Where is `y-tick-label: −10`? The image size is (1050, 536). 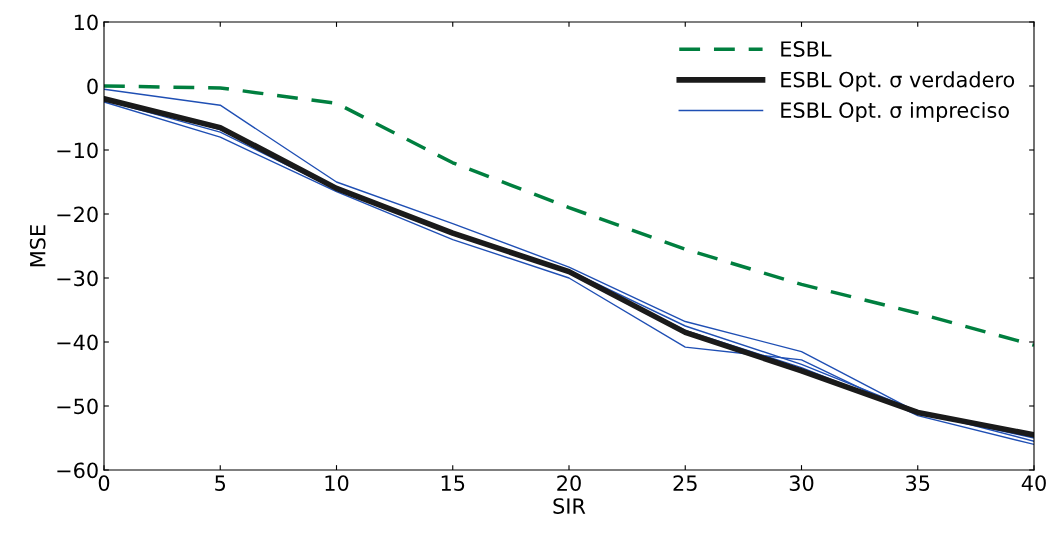 y-tick-label: −10 is located at coordinates (77, 150).